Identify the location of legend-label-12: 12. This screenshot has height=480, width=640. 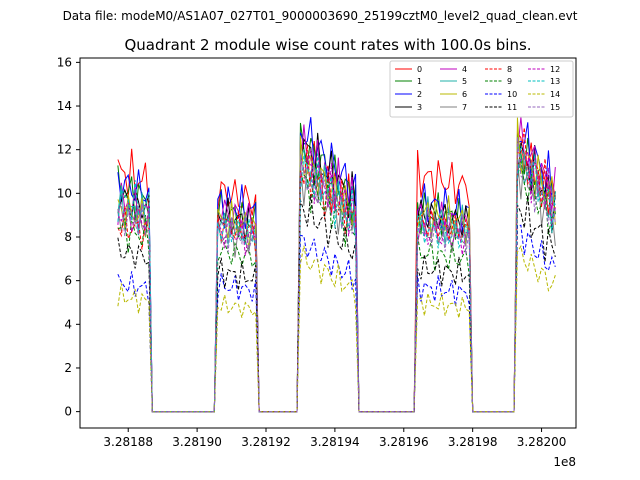
(555, 69).